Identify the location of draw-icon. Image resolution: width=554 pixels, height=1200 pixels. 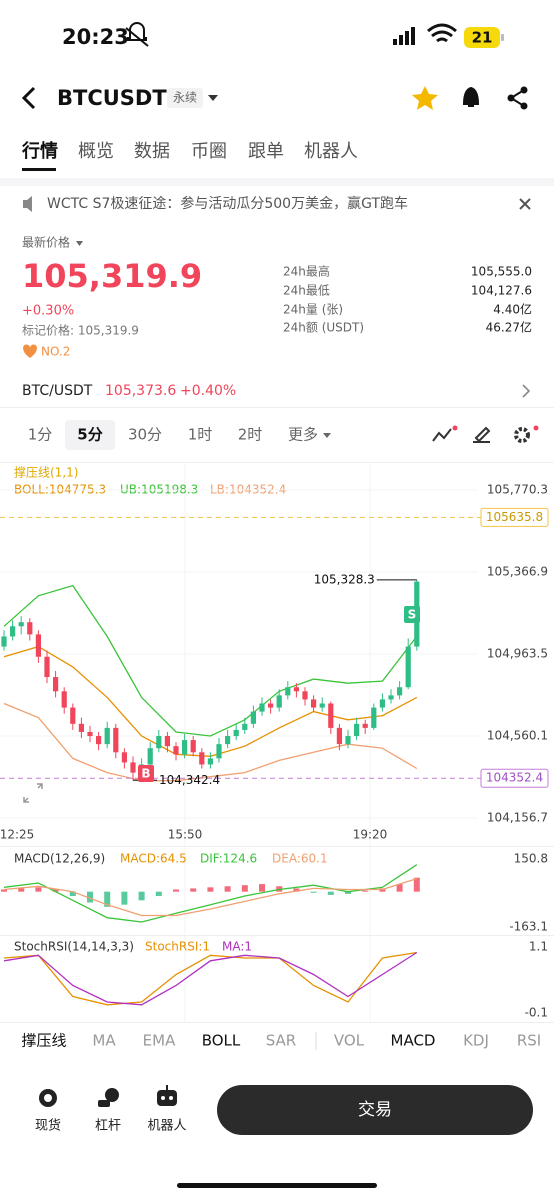
(482, 434).